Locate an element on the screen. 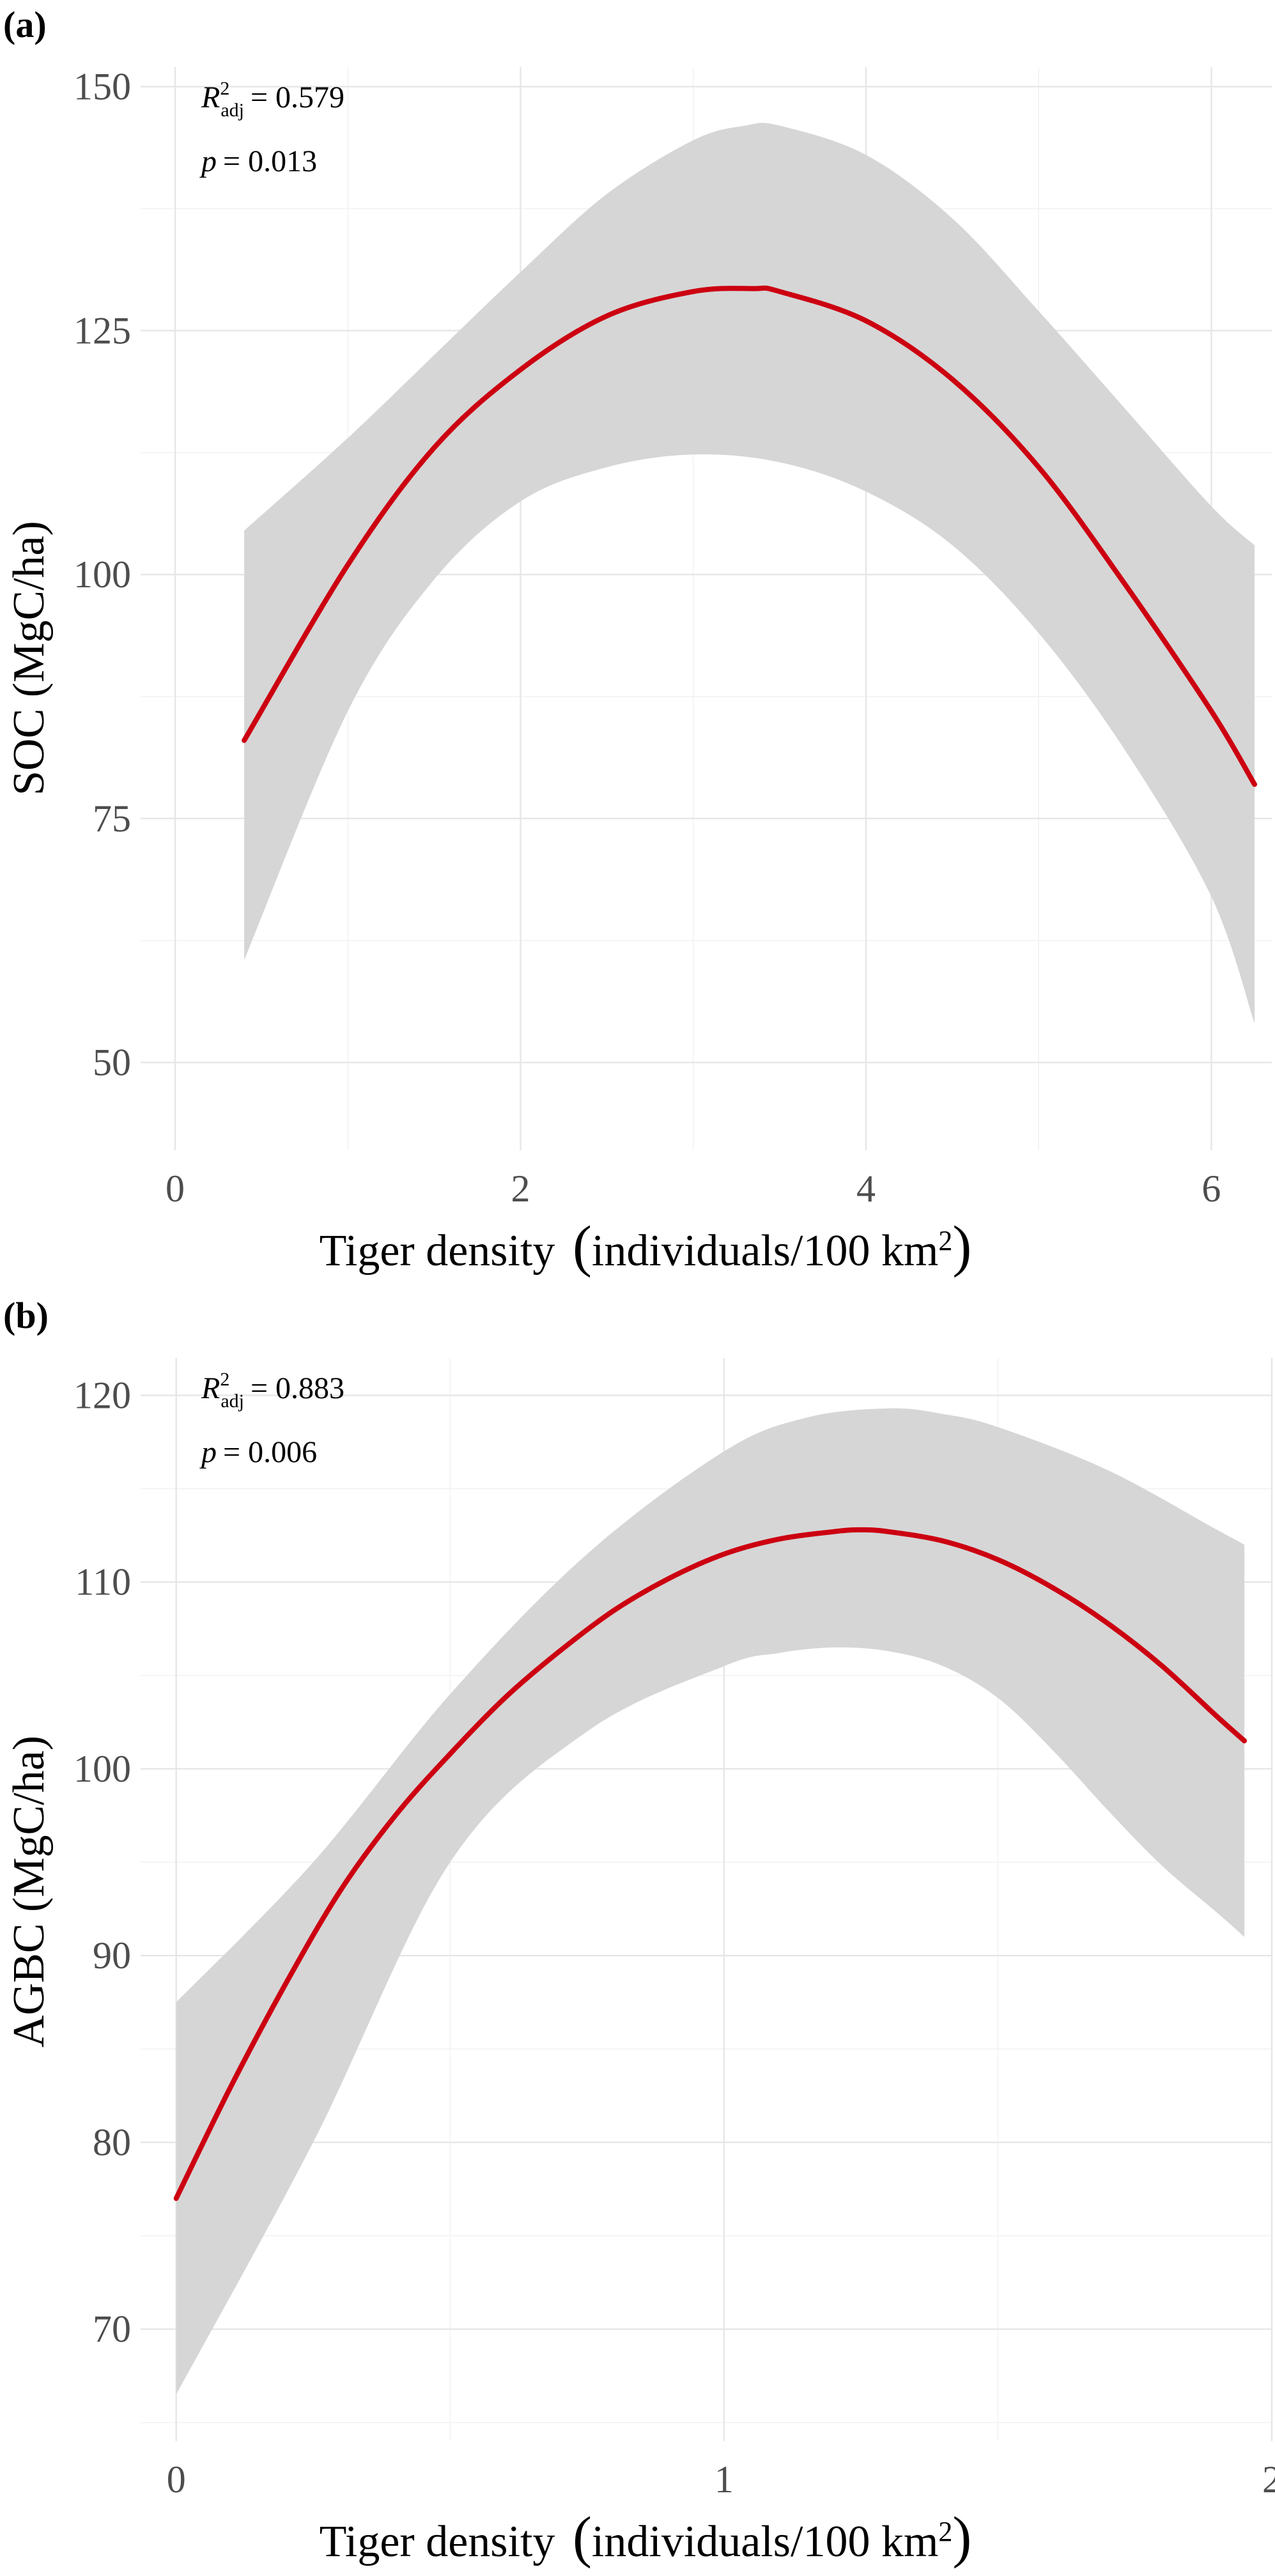  y-tick-label: 80 is located at coordinates (112, 2142).